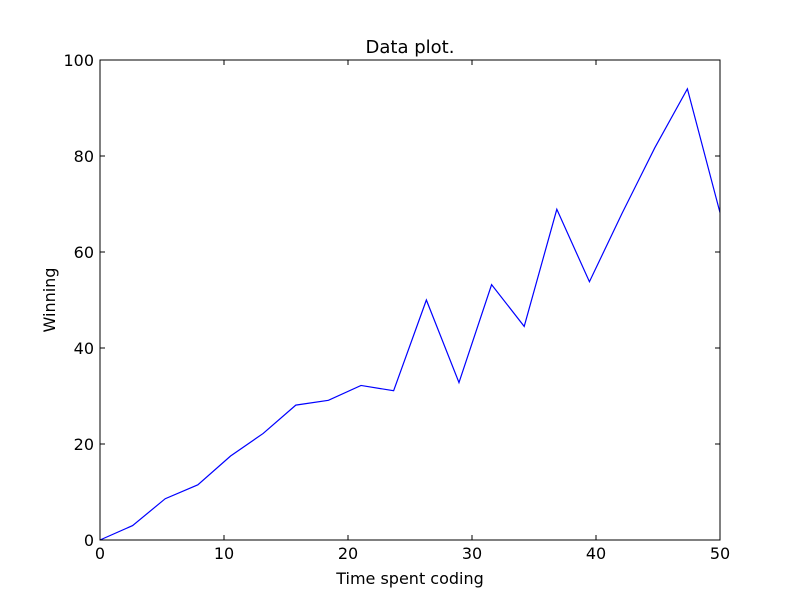 This screenshot has width=800, height=600. Describe the element at coordinates (84, 156) in the screenshot. I see `y-tick-label: 80` at that location.